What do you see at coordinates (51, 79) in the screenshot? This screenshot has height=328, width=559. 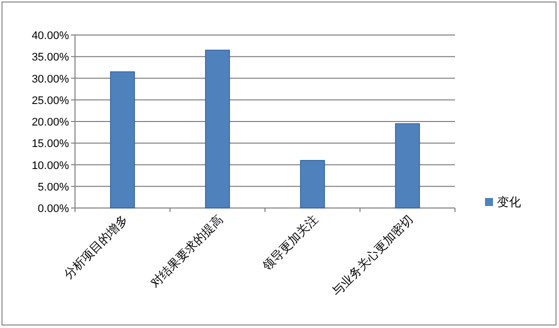 I see `y-tick-label: 30.00%` at bounding box center [51, 79].